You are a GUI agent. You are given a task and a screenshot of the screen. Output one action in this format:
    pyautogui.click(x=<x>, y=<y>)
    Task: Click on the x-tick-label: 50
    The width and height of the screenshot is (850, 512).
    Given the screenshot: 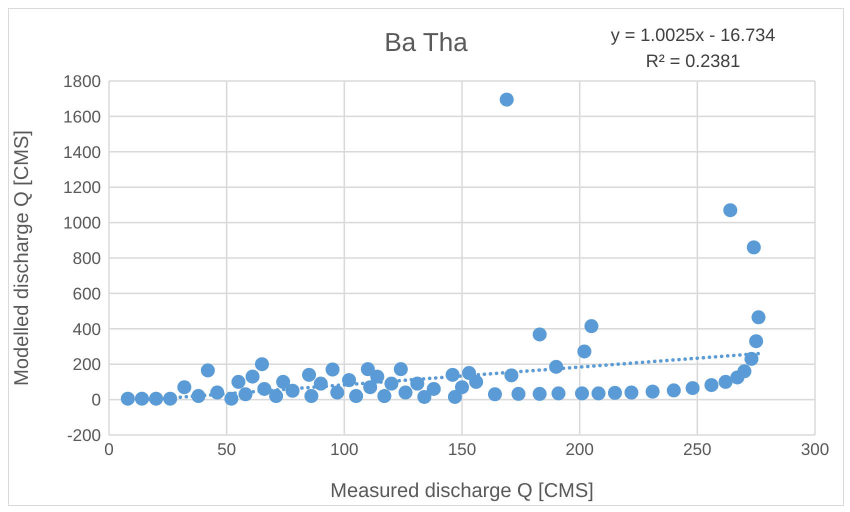 What is the action you would take?
    pyautogui.click(x=226, y=450)
    